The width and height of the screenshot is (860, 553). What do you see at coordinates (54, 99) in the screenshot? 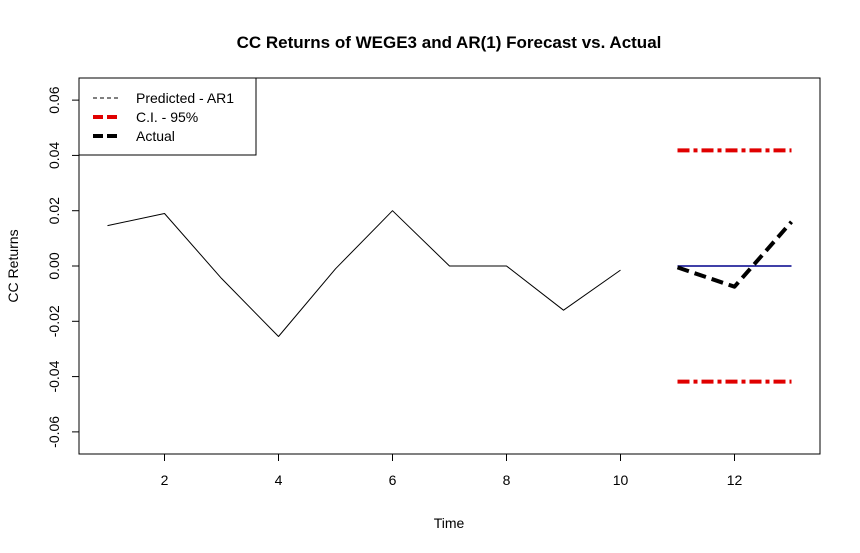
I see `y-tick-label: 0.06` at bounding box center [54, 99].